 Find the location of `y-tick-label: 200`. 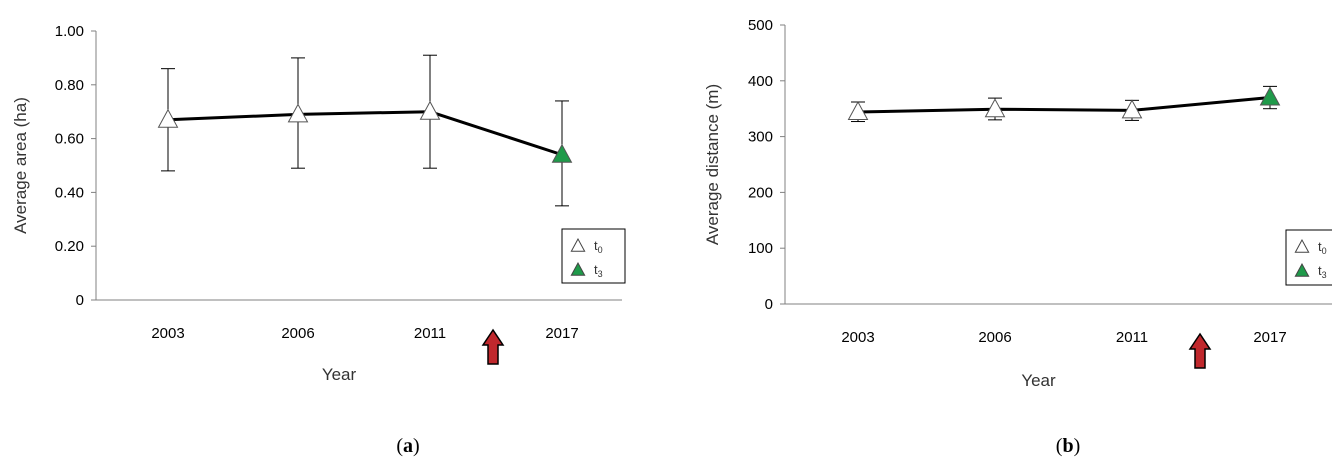

y-tick-label: 200 is located at coordinates (760, 192).